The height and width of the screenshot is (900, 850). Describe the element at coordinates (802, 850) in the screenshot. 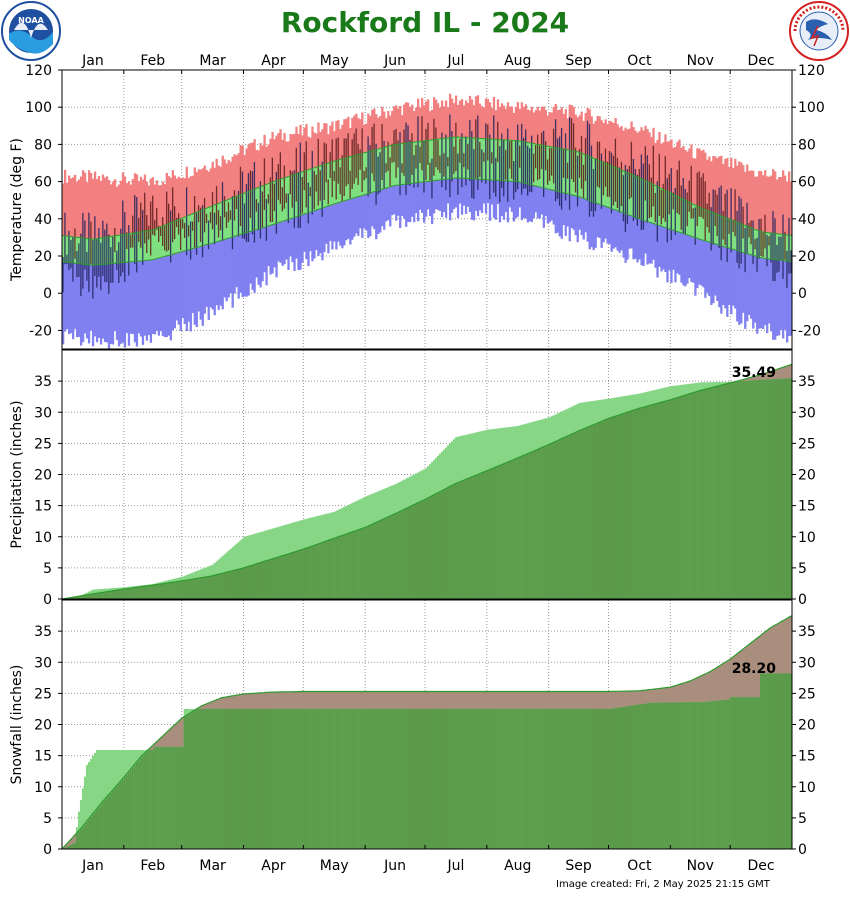

I see `snowfall-ytick-right: 0` at that location.